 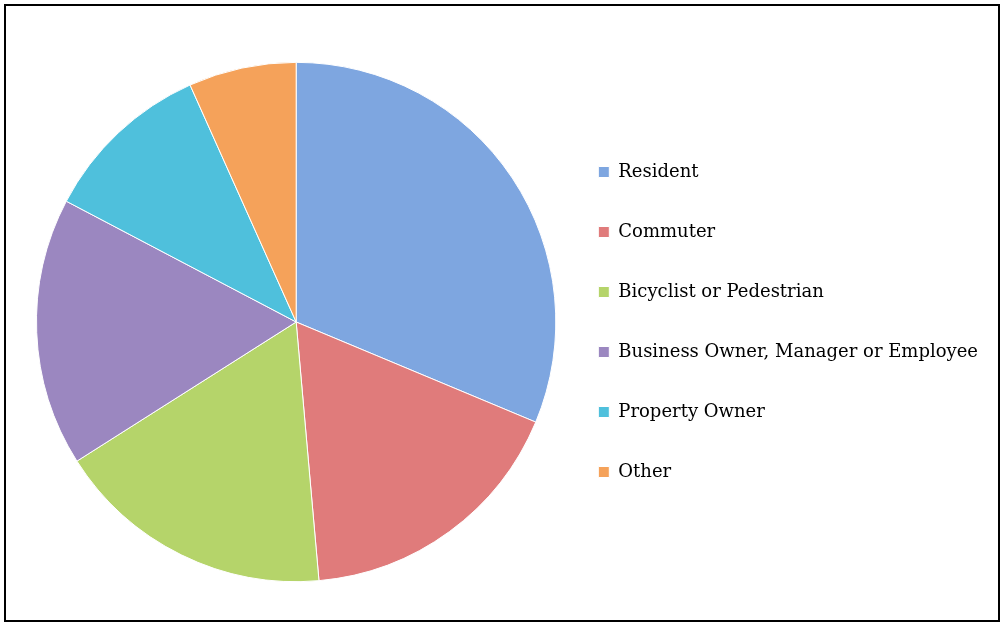 What do you see at coordinates (645, 470) in the screenshot?
I see `legend-label: Other` at bounding box center [645, 470].